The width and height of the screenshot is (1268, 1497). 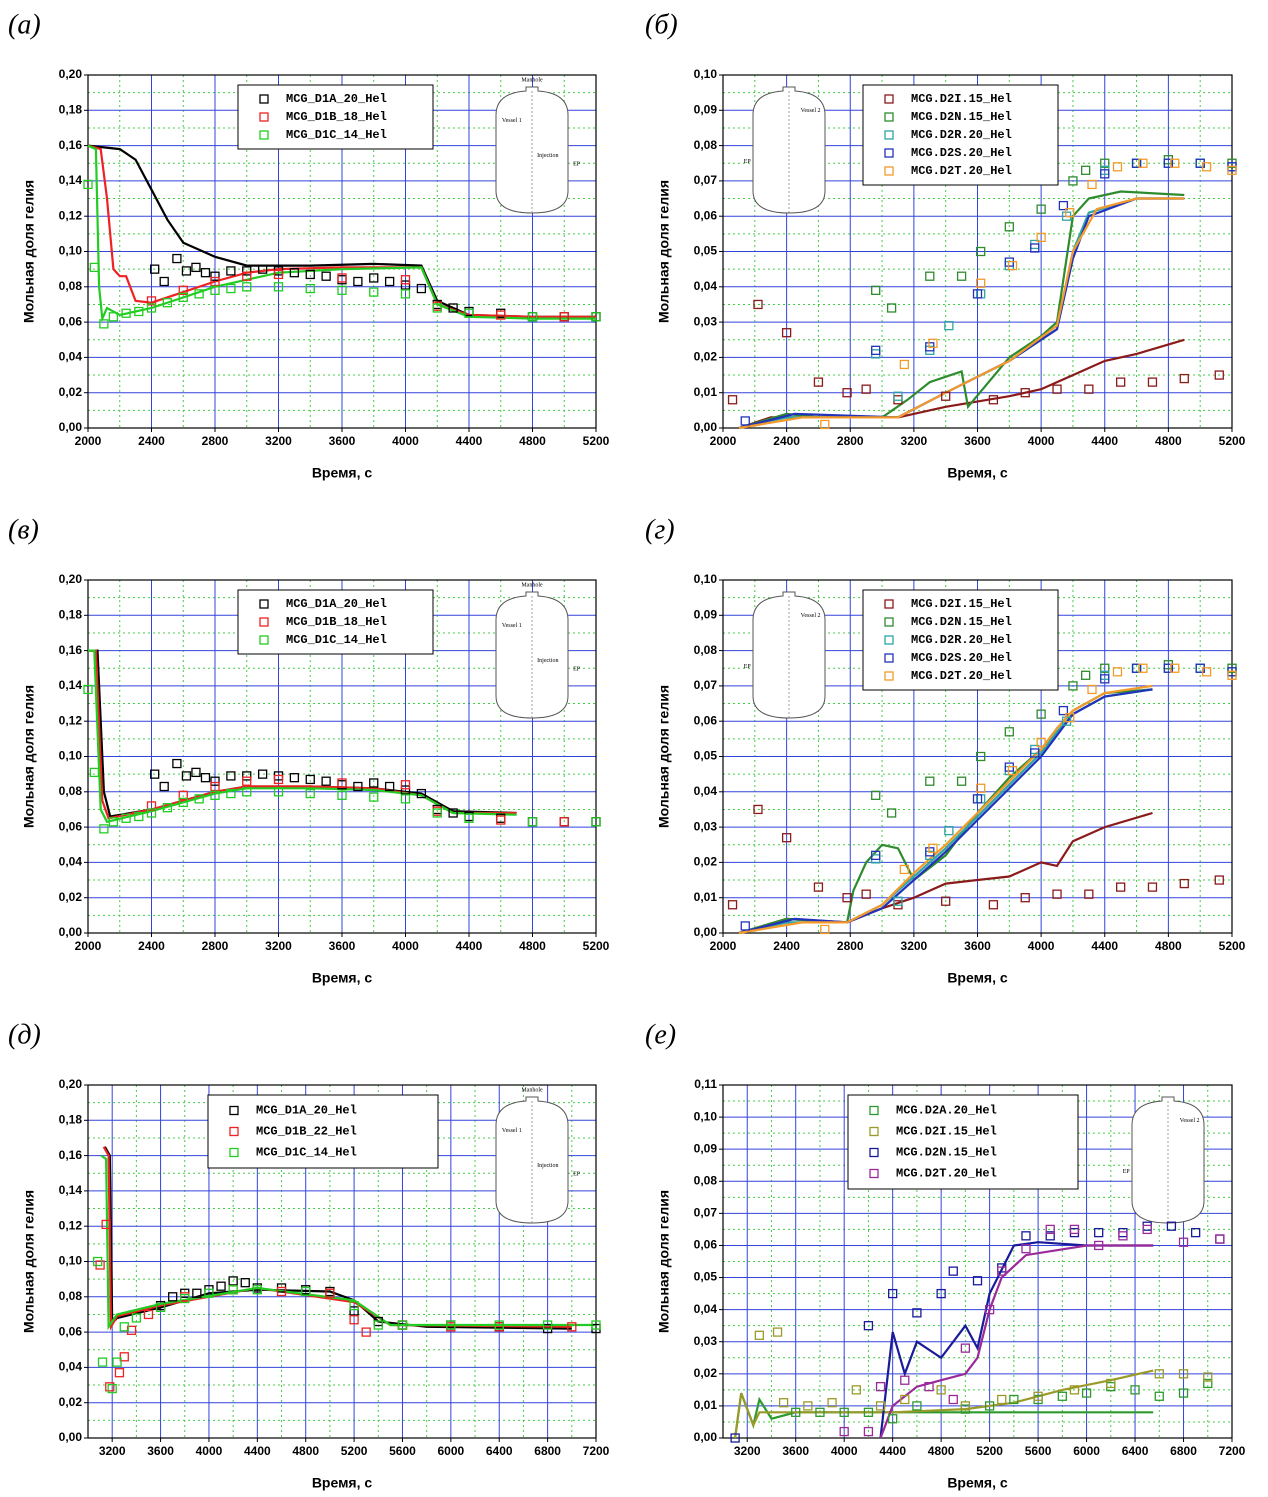 I want to click on x-tick-label: 5200, so click(x=989, y=1451).